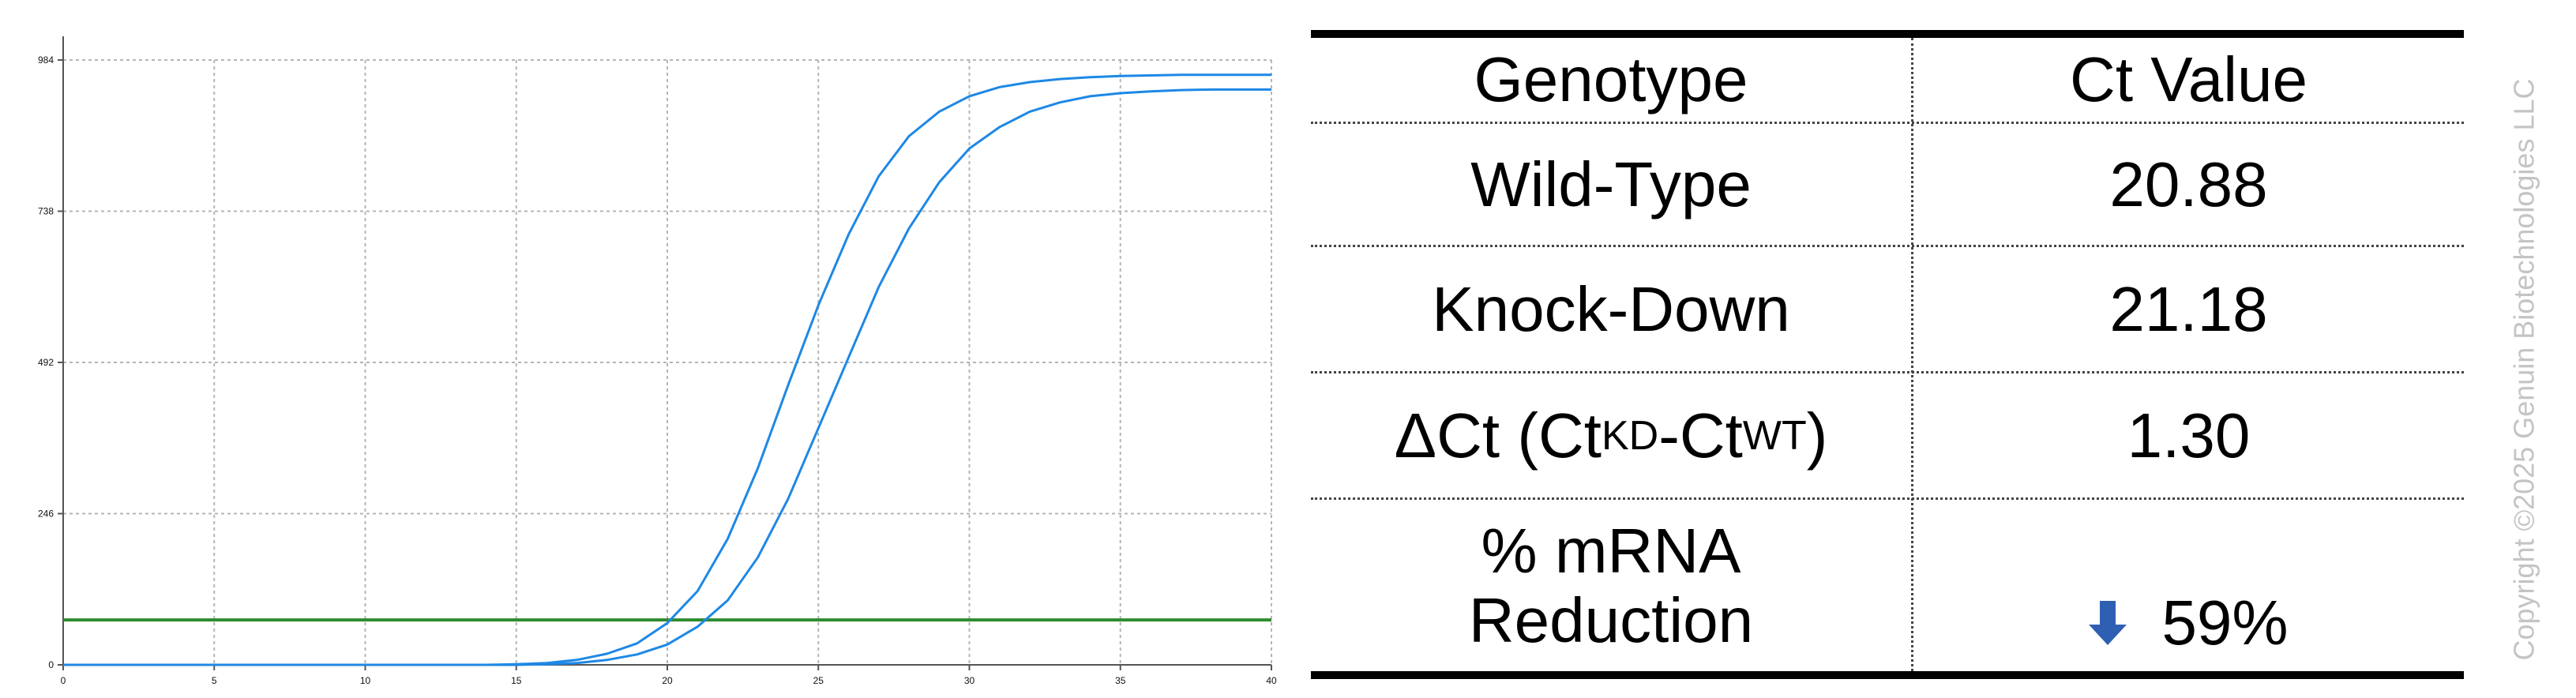 The image size is (2576, 698). I want to click on row-knock-down-label: Knock-Down, so click(1611, 308).